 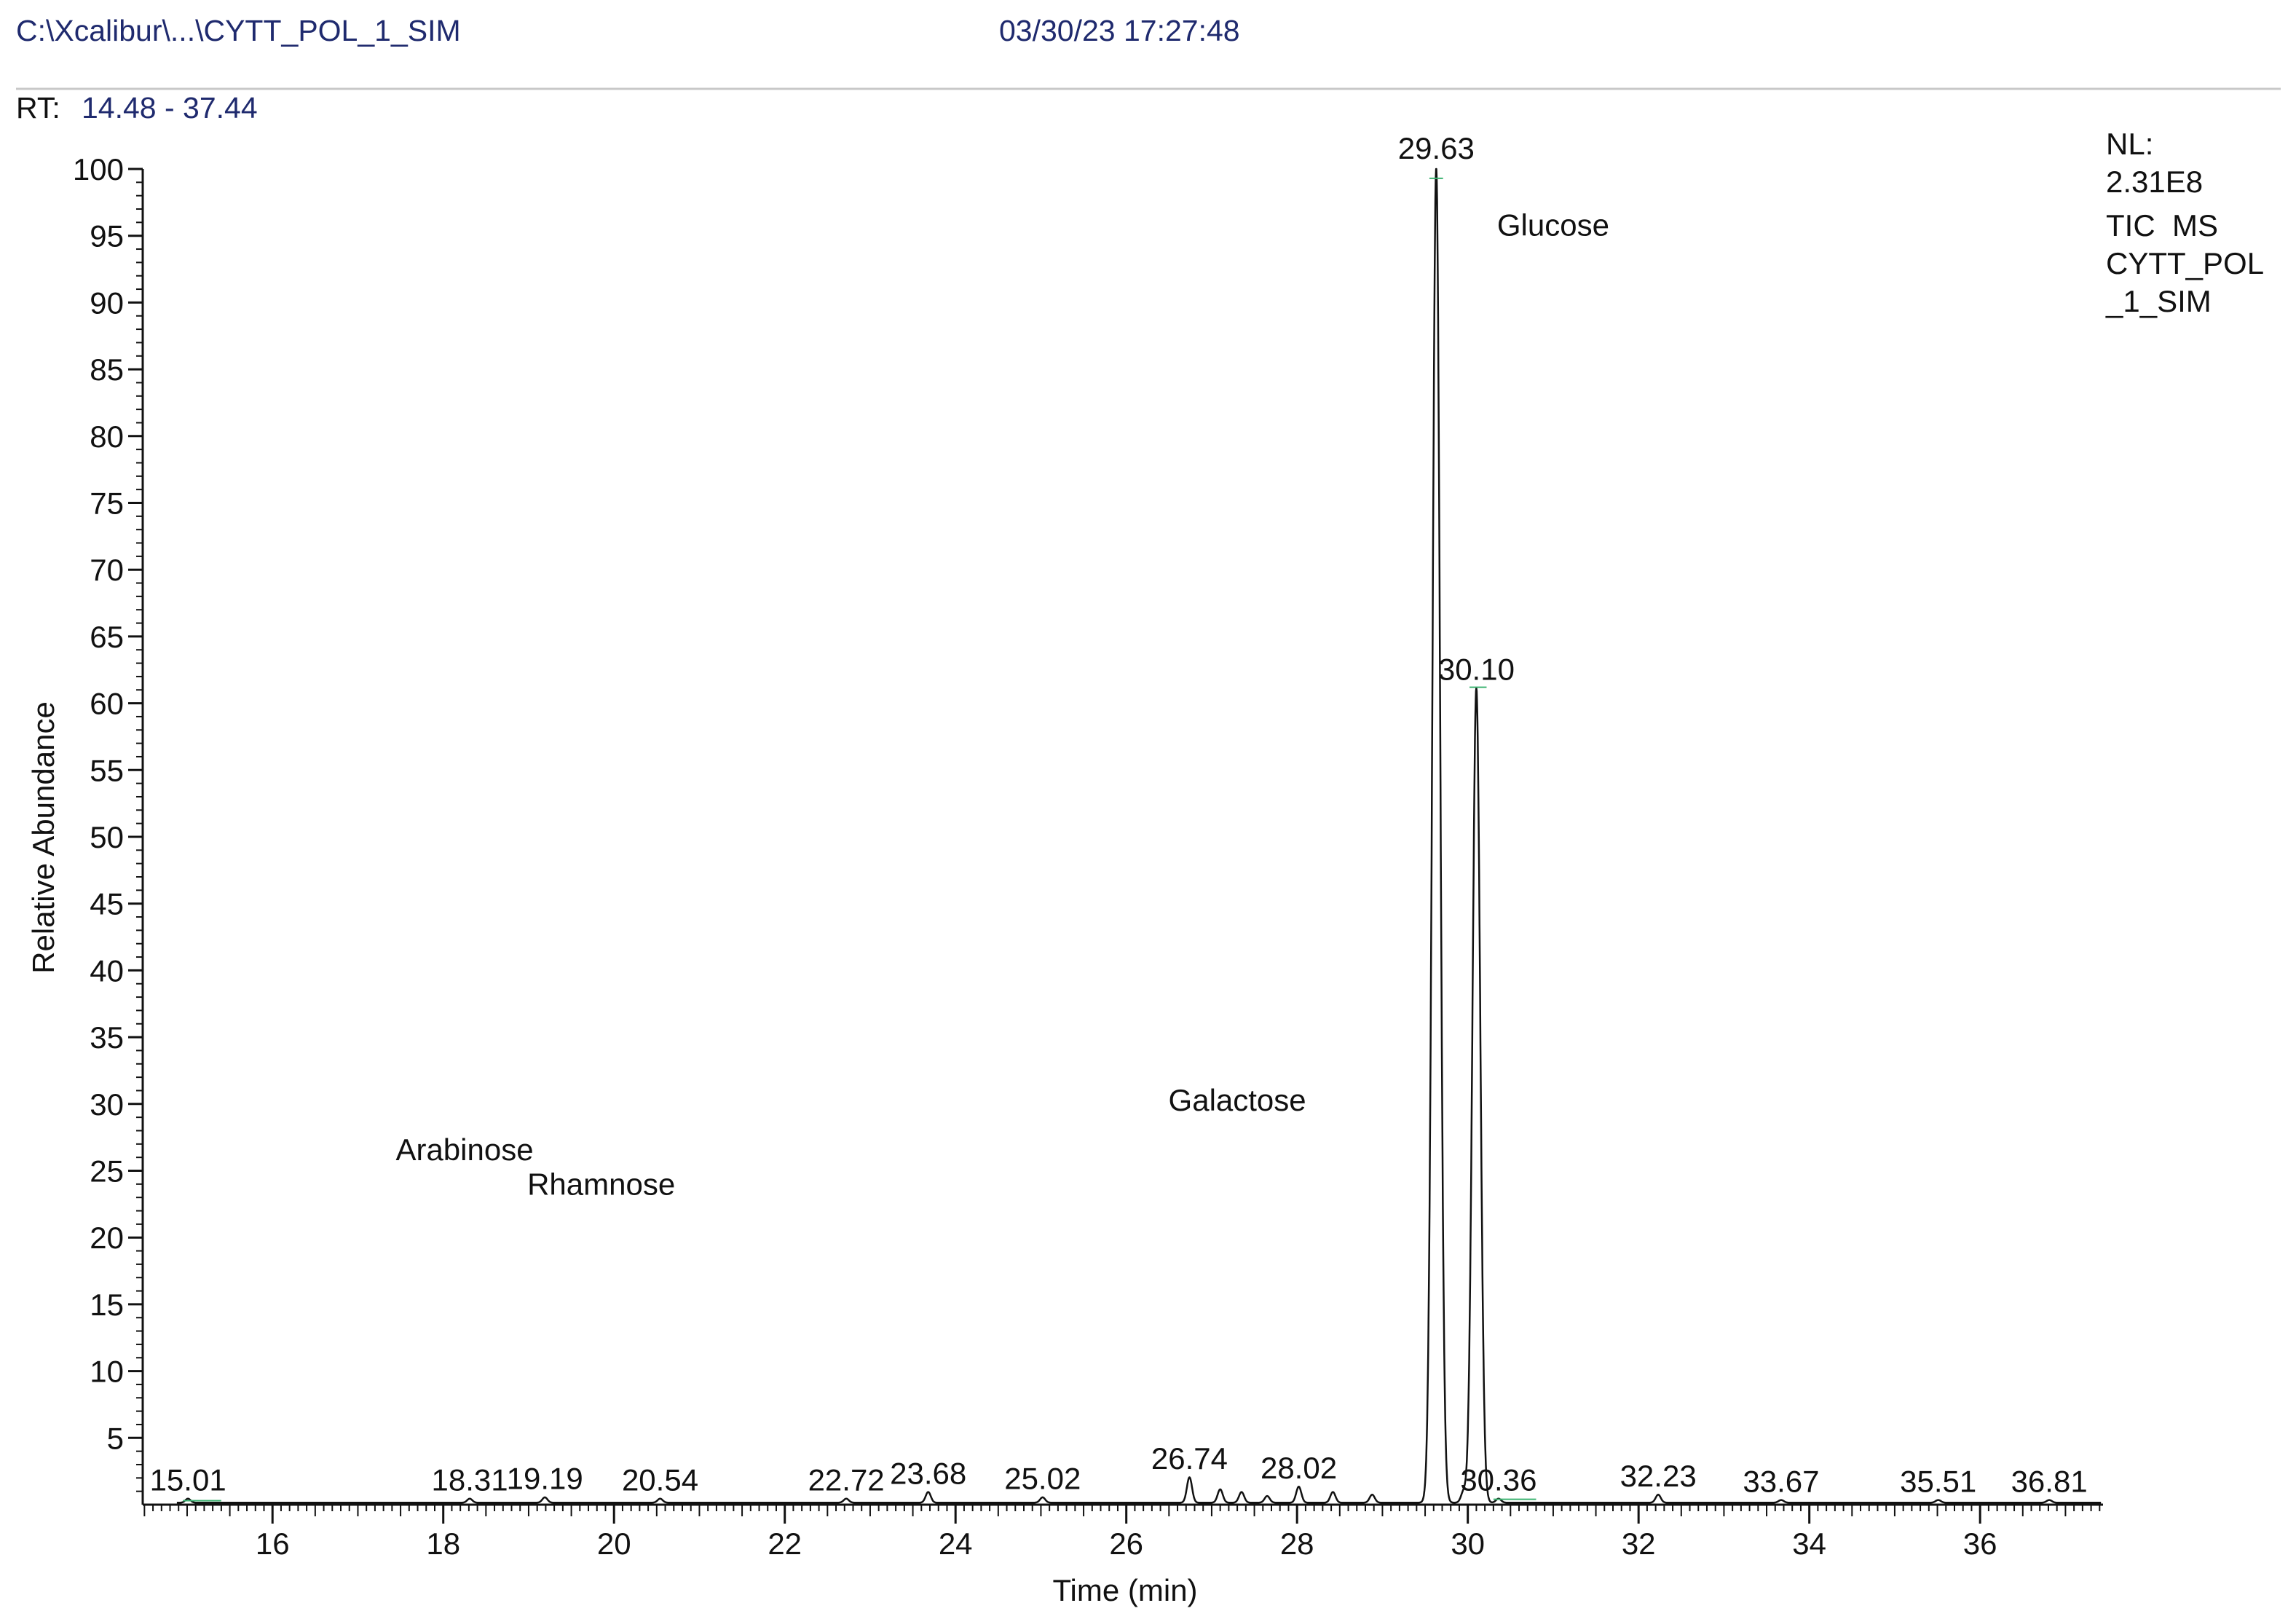 What do you see at coordinates (1476, 669) in the screenshot?
I see `peak-label: 30.10` at bounding box center [1476, 669].